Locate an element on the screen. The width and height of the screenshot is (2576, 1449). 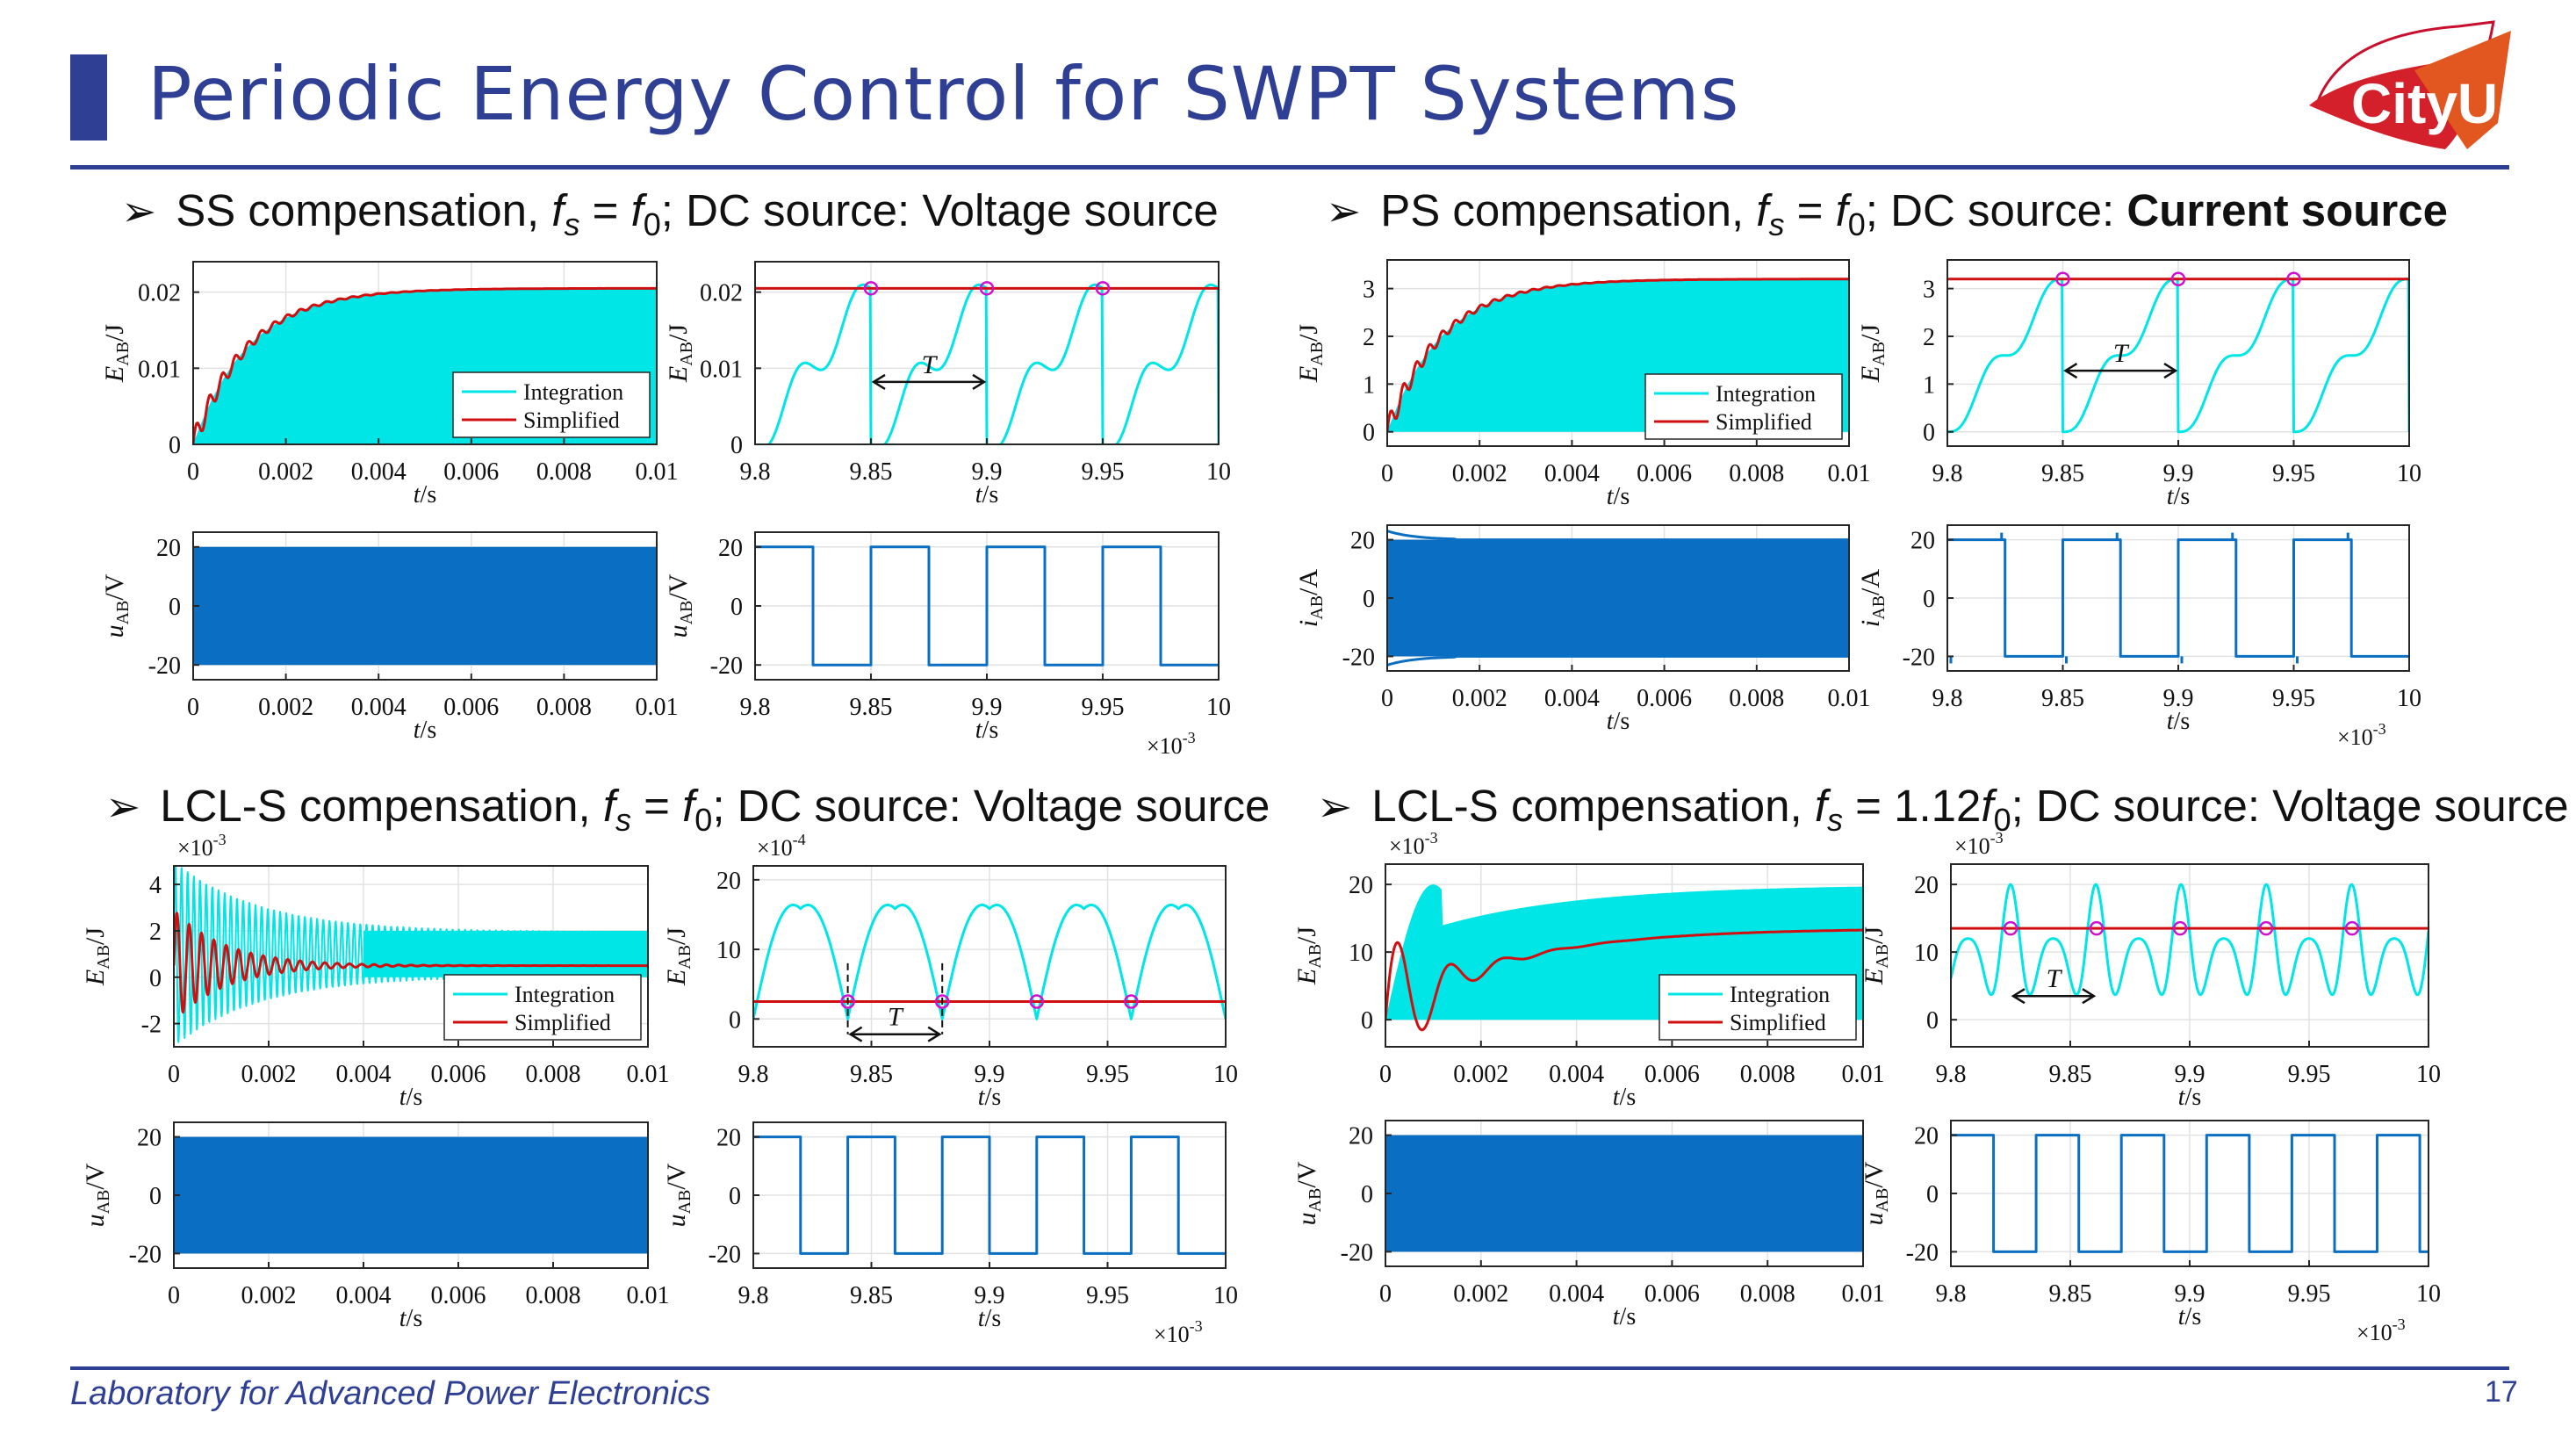
legend-entry: Integration is located at coordinates (573, 392).